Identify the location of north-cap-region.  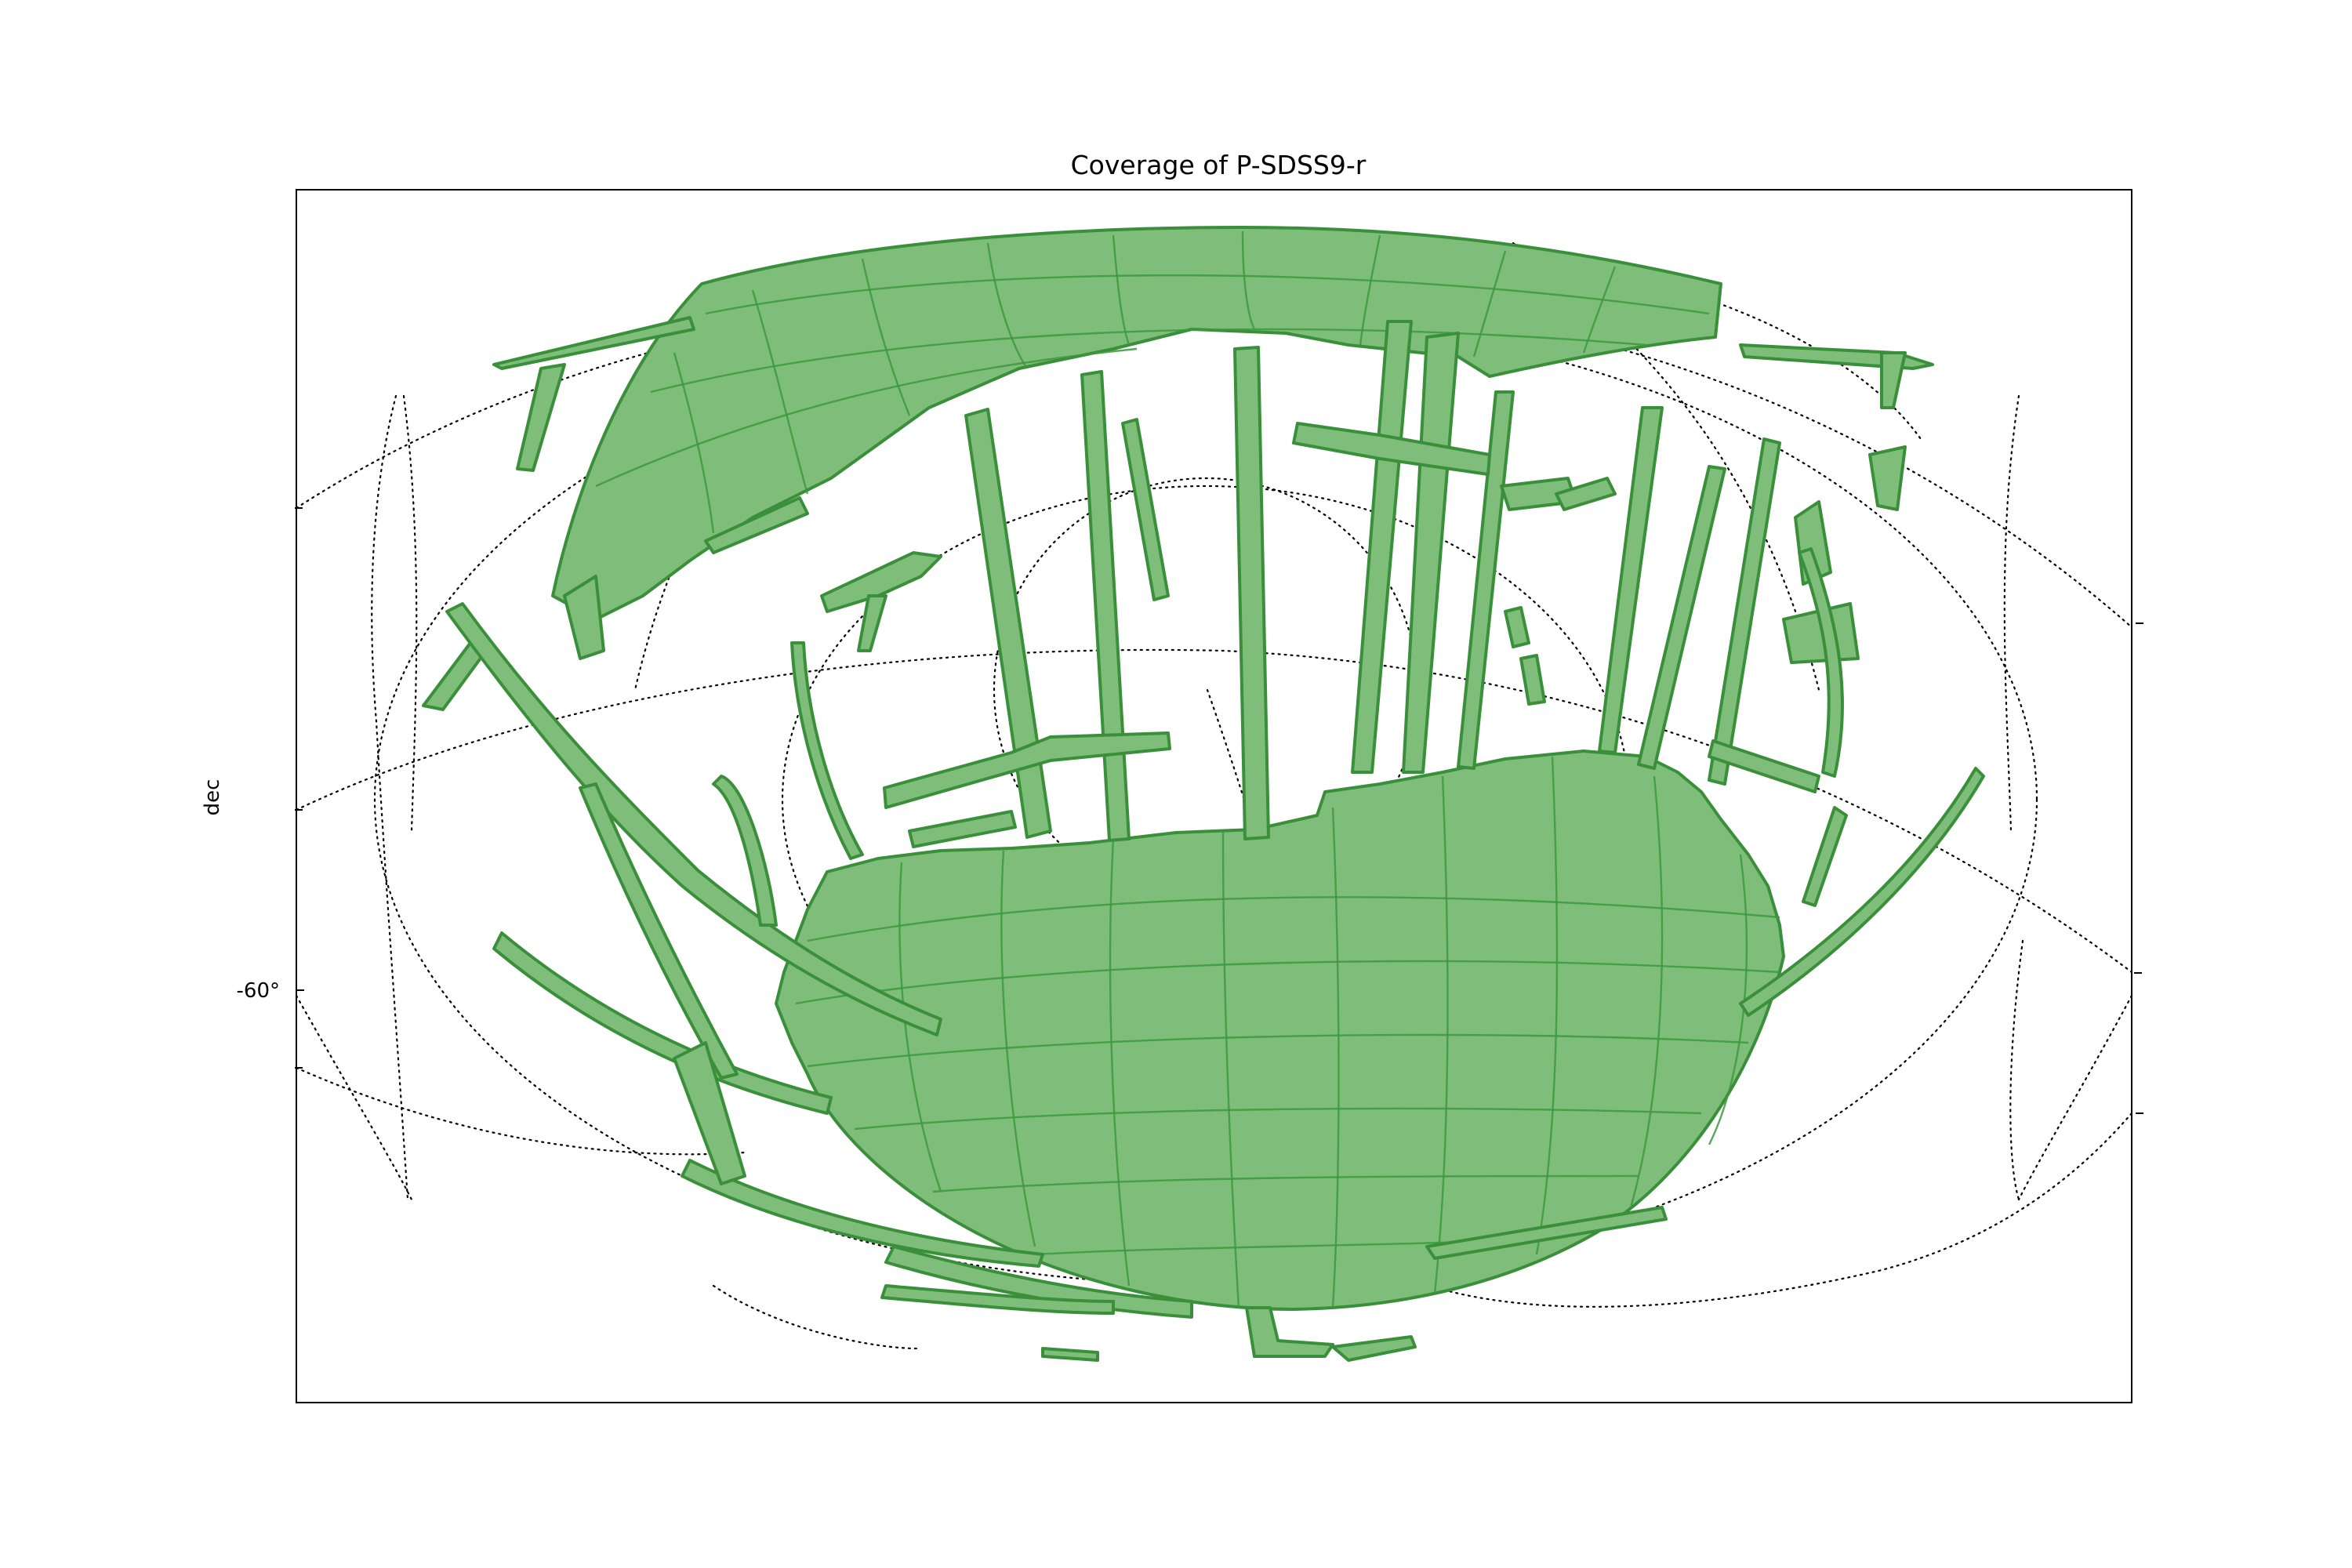
(1136, 424).